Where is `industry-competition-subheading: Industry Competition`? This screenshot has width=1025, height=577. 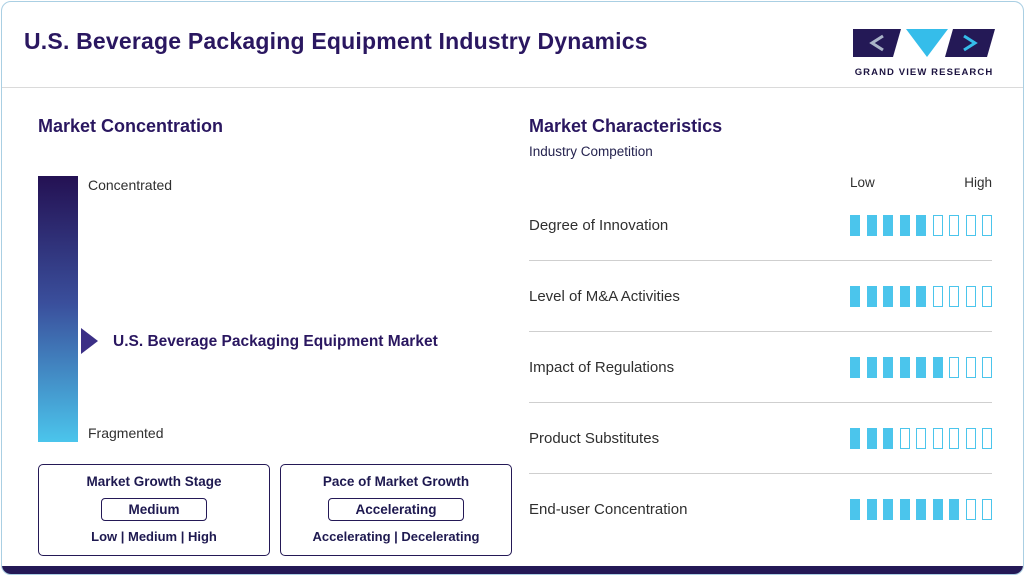
industry-competition-subheading: Industry Competition is located at coordinates (591, 151).